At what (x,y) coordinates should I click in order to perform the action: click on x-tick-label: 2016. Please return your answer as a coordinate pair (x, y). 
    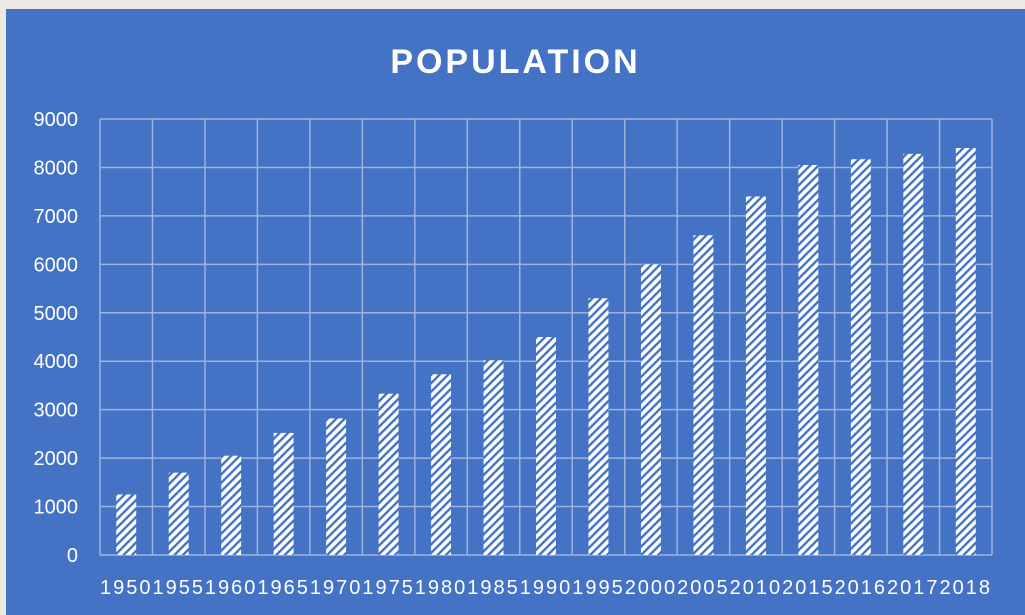
    Looking at the image, I should click on (861, 588).